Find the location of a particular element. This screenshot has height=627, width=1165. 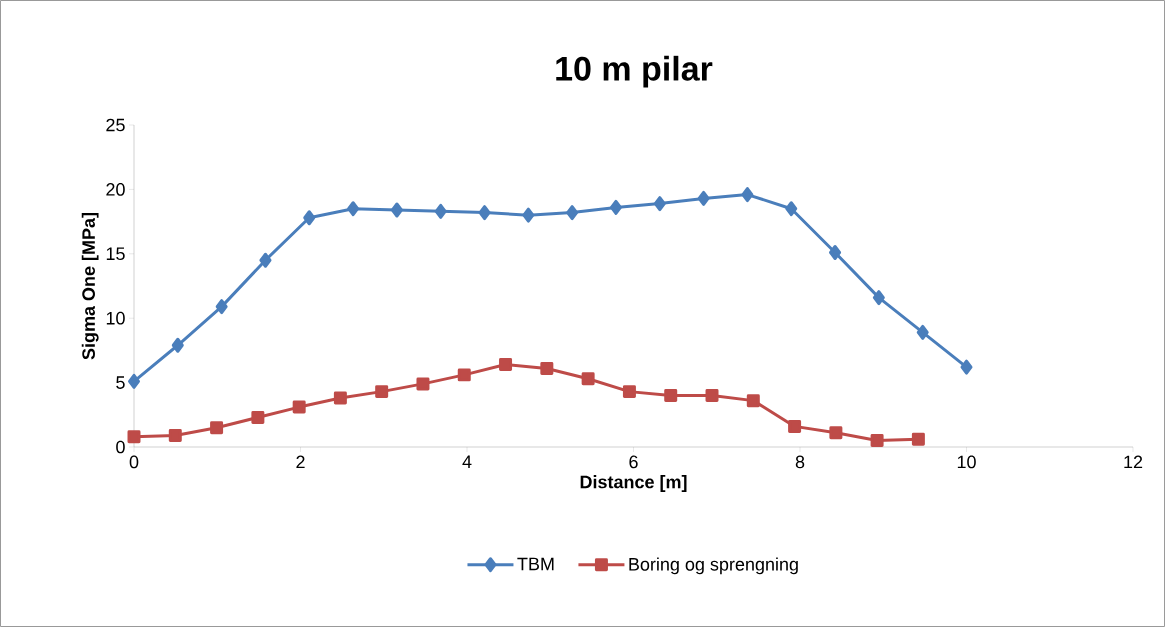

y-tick-label: 10 is located at coordinates (115, 318).